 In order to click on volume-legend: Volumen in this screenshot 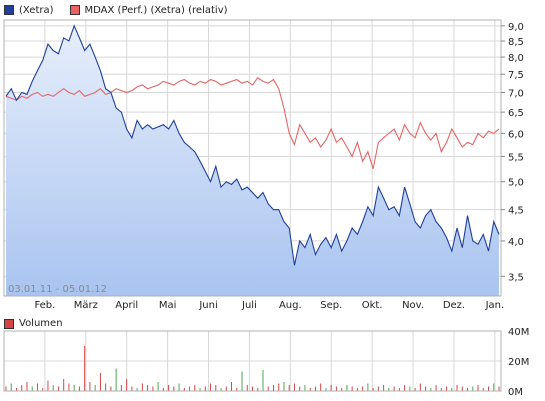, I will do `click(33, 323)`.